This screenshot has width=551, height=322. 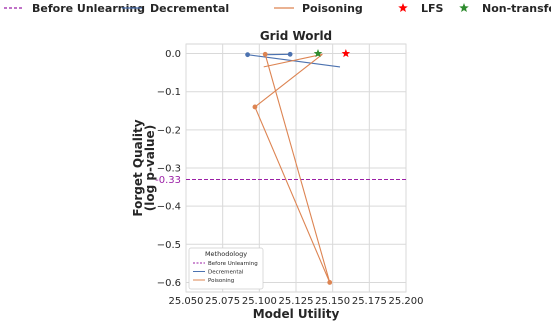 What do you see at coordinates (432, 8) in the screenshot?
I see `top-legend-label: LFS` at bounding box center [432, 8].